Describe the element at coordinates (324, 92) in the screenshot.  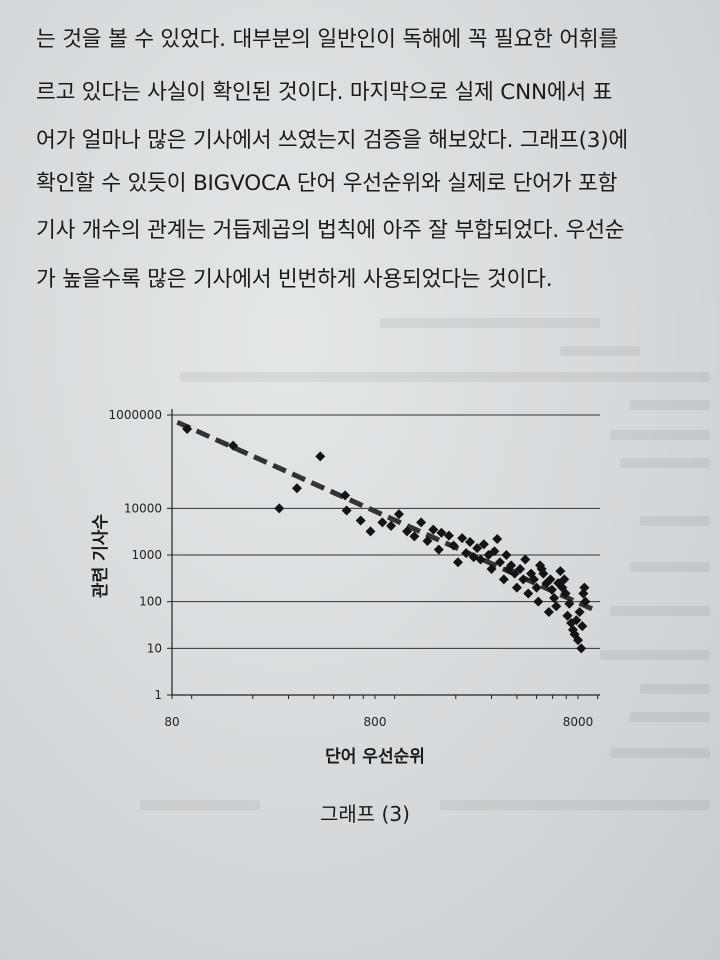
I see `body-line: 르고 있다는 사실이 확인된 것이다. 마지막으로 실제 CNN에서 표` at that location.